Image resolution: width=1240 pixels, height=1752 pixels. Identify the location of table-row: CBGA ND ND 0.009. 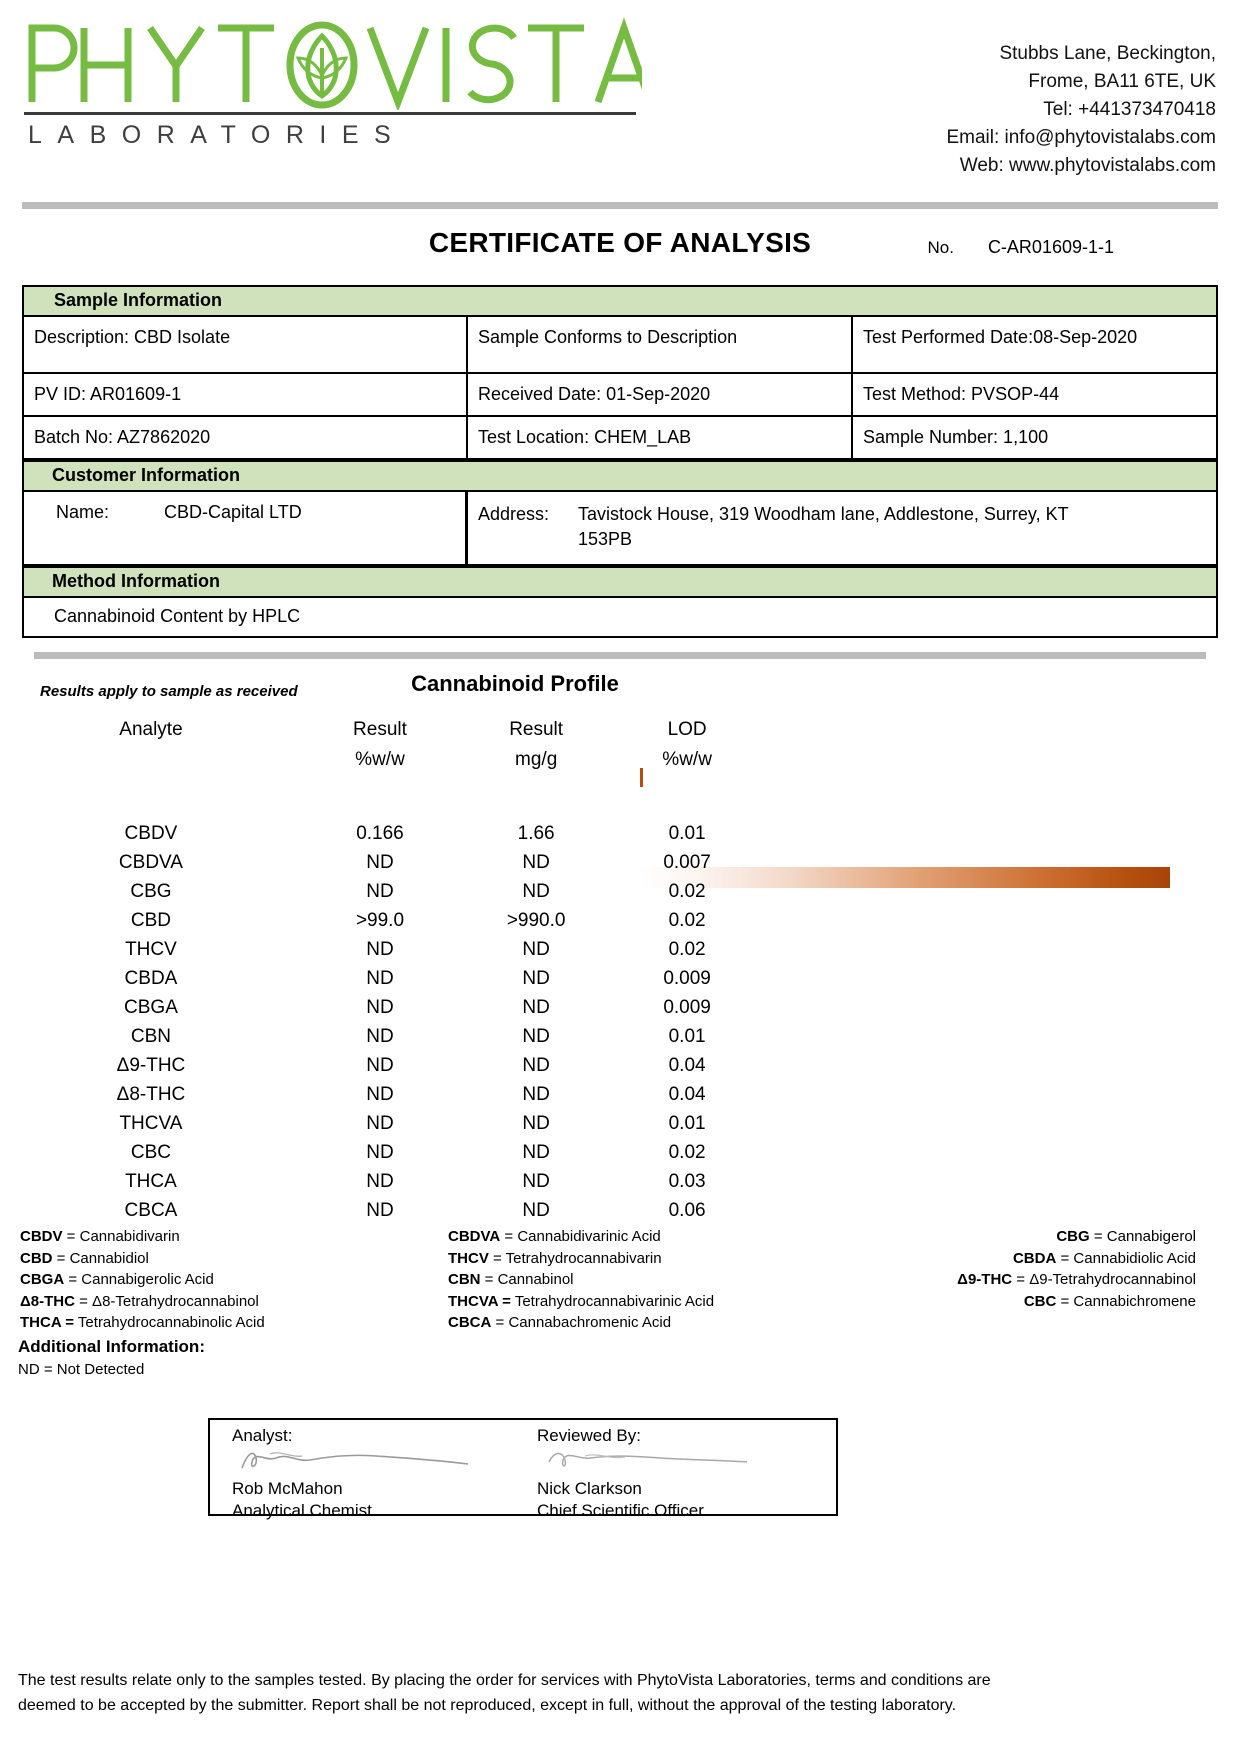
(380, 1007).